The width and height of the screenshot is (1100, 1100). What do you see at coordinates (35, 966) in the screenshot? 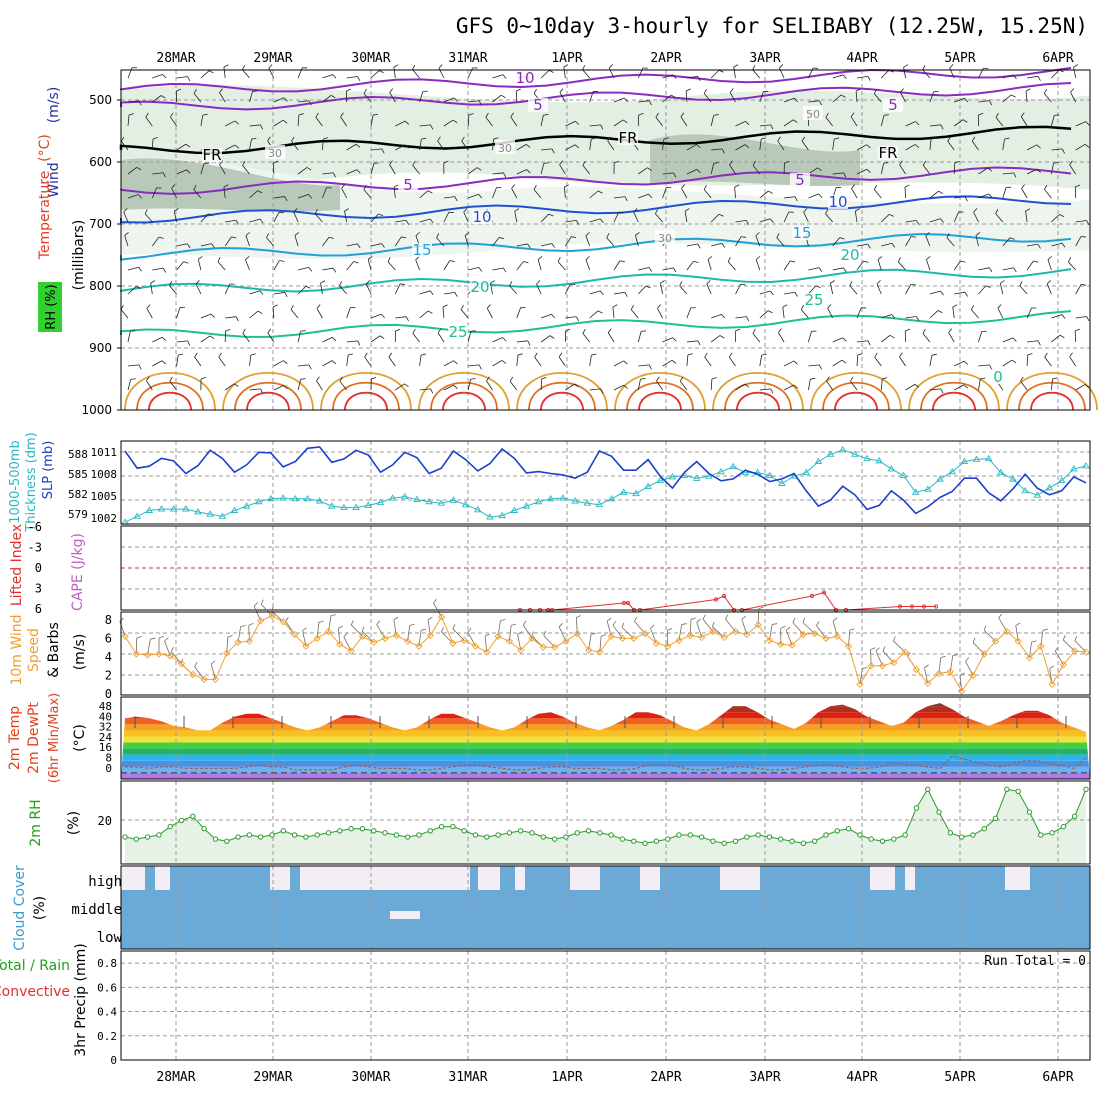
I see `precip-total-label: Total / Rain` at bounding box center [35, 966].